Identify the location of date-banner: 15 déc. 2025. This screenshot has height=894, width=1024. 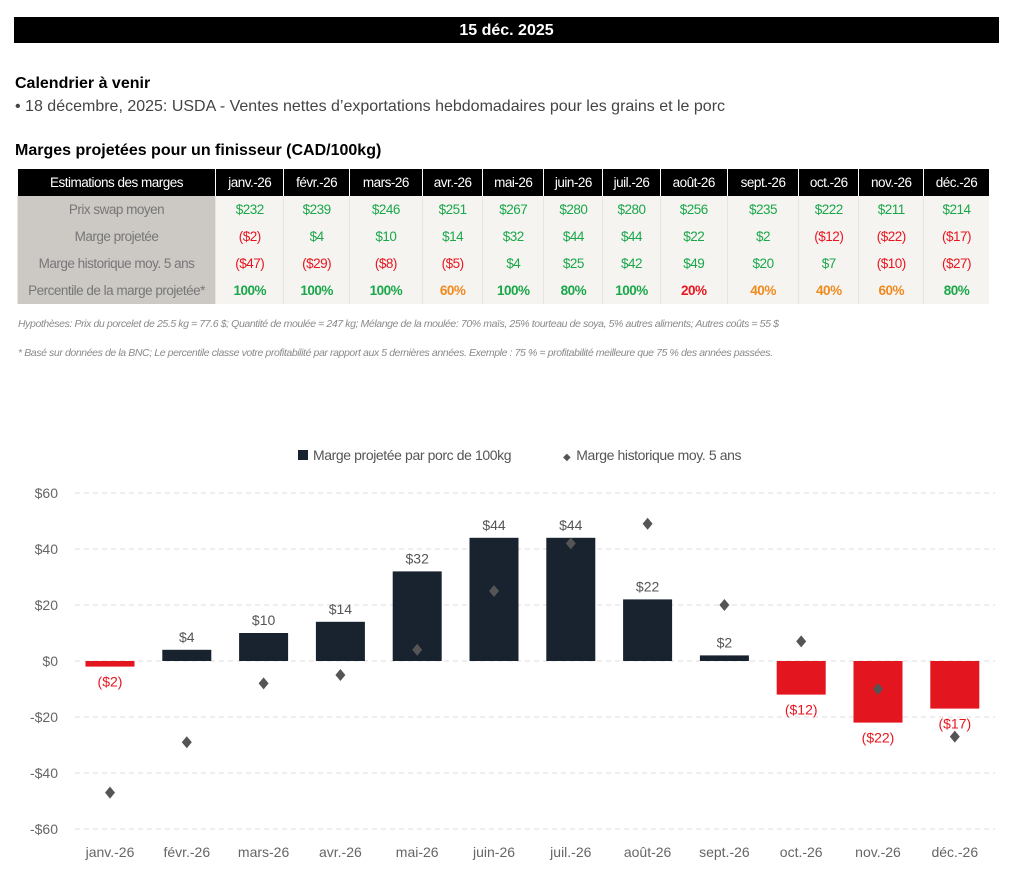
(506, 30).